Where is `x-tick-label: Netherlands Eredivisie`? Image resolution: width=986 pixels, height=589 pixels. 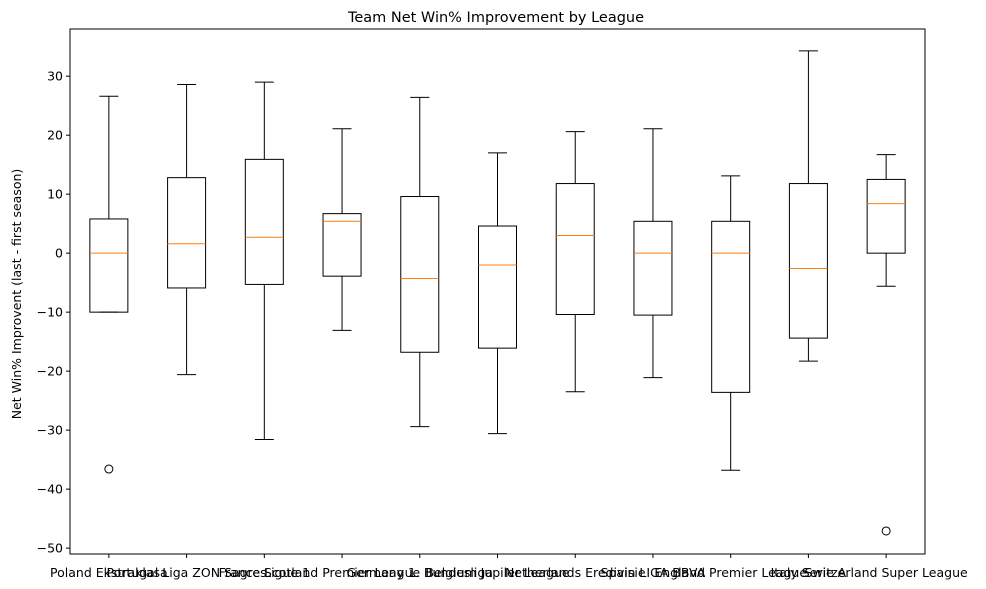
x-tick-label: Netherlands Eredivisie is located at coordinates (575, 572).